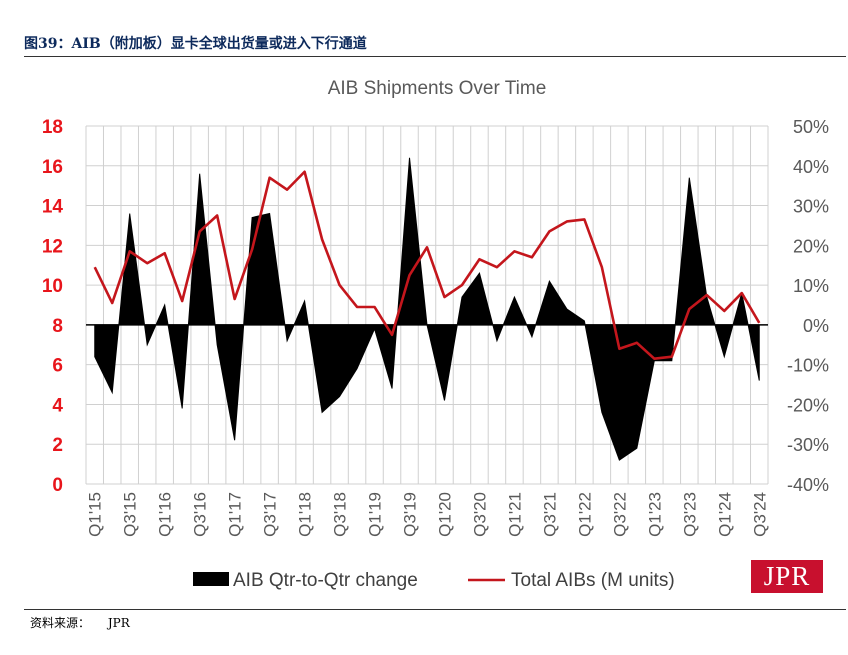 The height and width of the screenshot is (655, 848). I want to click on right-axis-tick-label: 10%, so click(811, 286).